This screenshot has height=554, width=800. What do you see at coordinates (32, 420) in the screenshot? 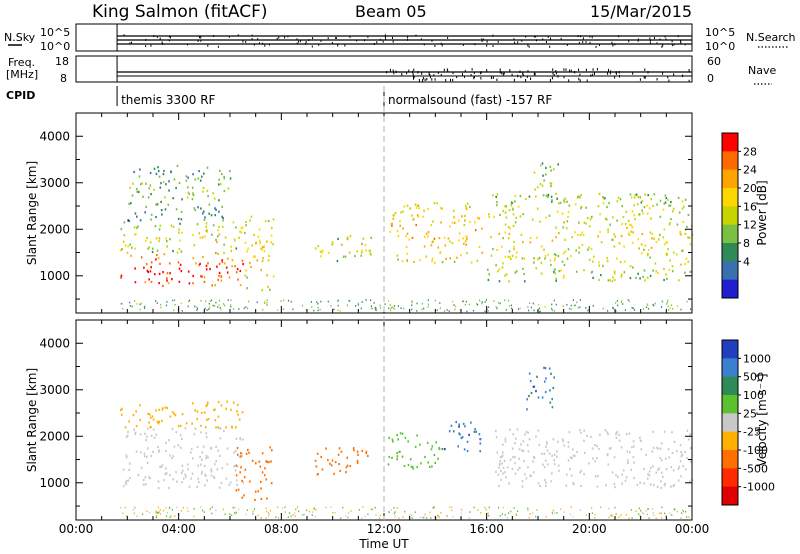
I see `velocity-ylabel: Slant Range [km]` at bounding box center [32, 420].